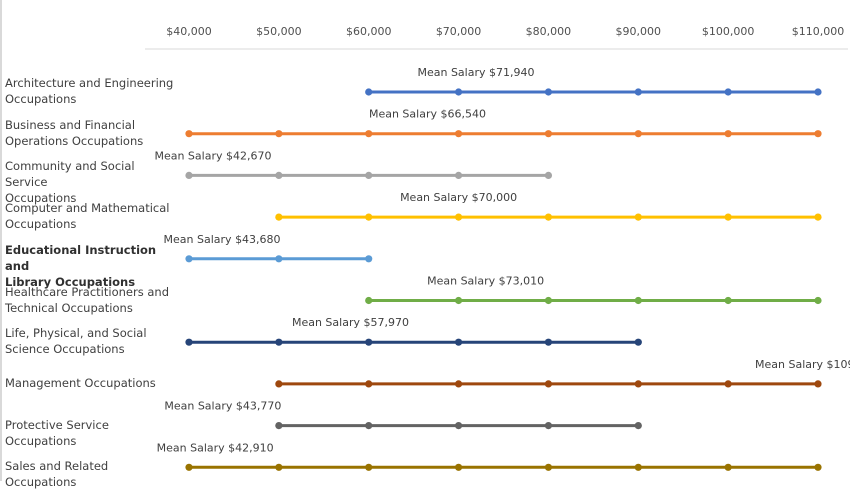 This screenshot has width=850, height=490. What do you see at coordinates (76, 333) in the screenshot?
I see `category-label-line: Life, Physical, and Social` at bounding box center [76, 333].